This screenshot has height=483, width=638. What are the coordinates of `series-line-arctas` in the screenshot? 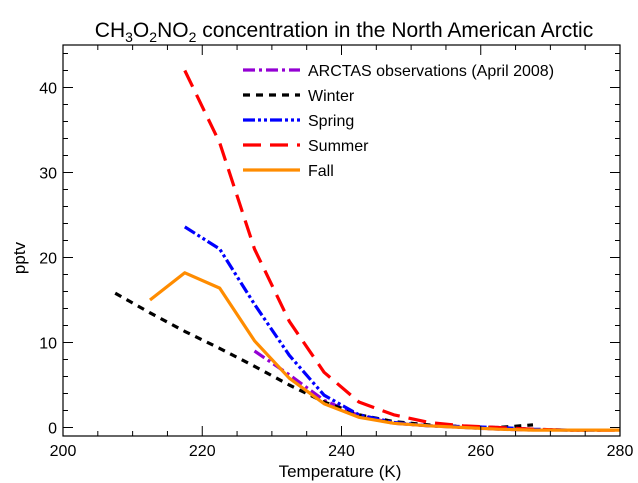 It's located at (393, 390).